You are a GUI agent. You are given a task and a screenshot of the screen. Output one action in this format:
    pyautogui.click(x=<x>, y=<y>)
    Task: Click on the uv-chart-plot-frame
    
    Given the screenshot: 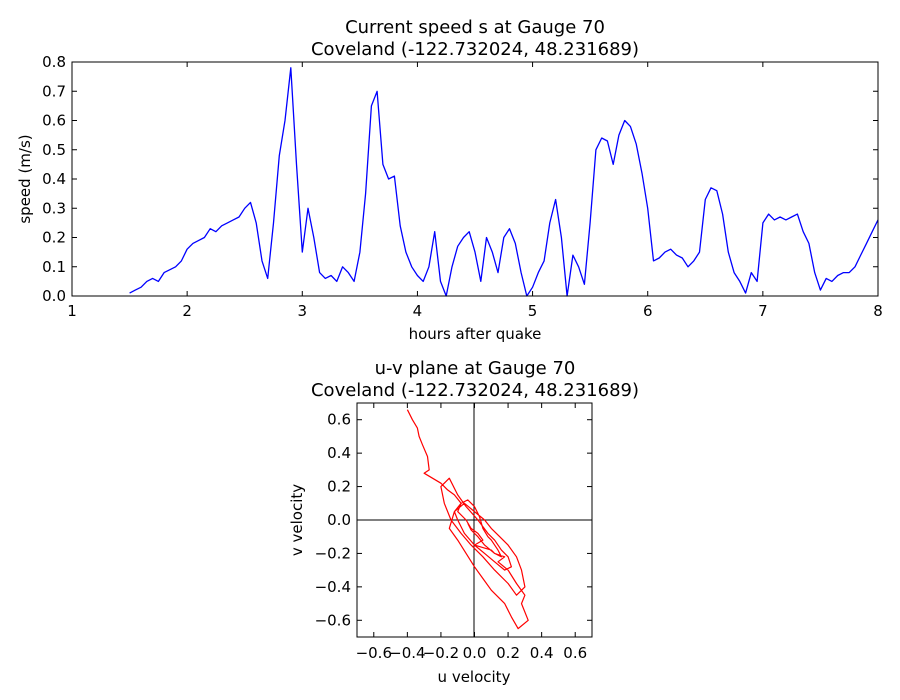 What is the action you would take?
    pyautogui.click(x=474, y=520)
    